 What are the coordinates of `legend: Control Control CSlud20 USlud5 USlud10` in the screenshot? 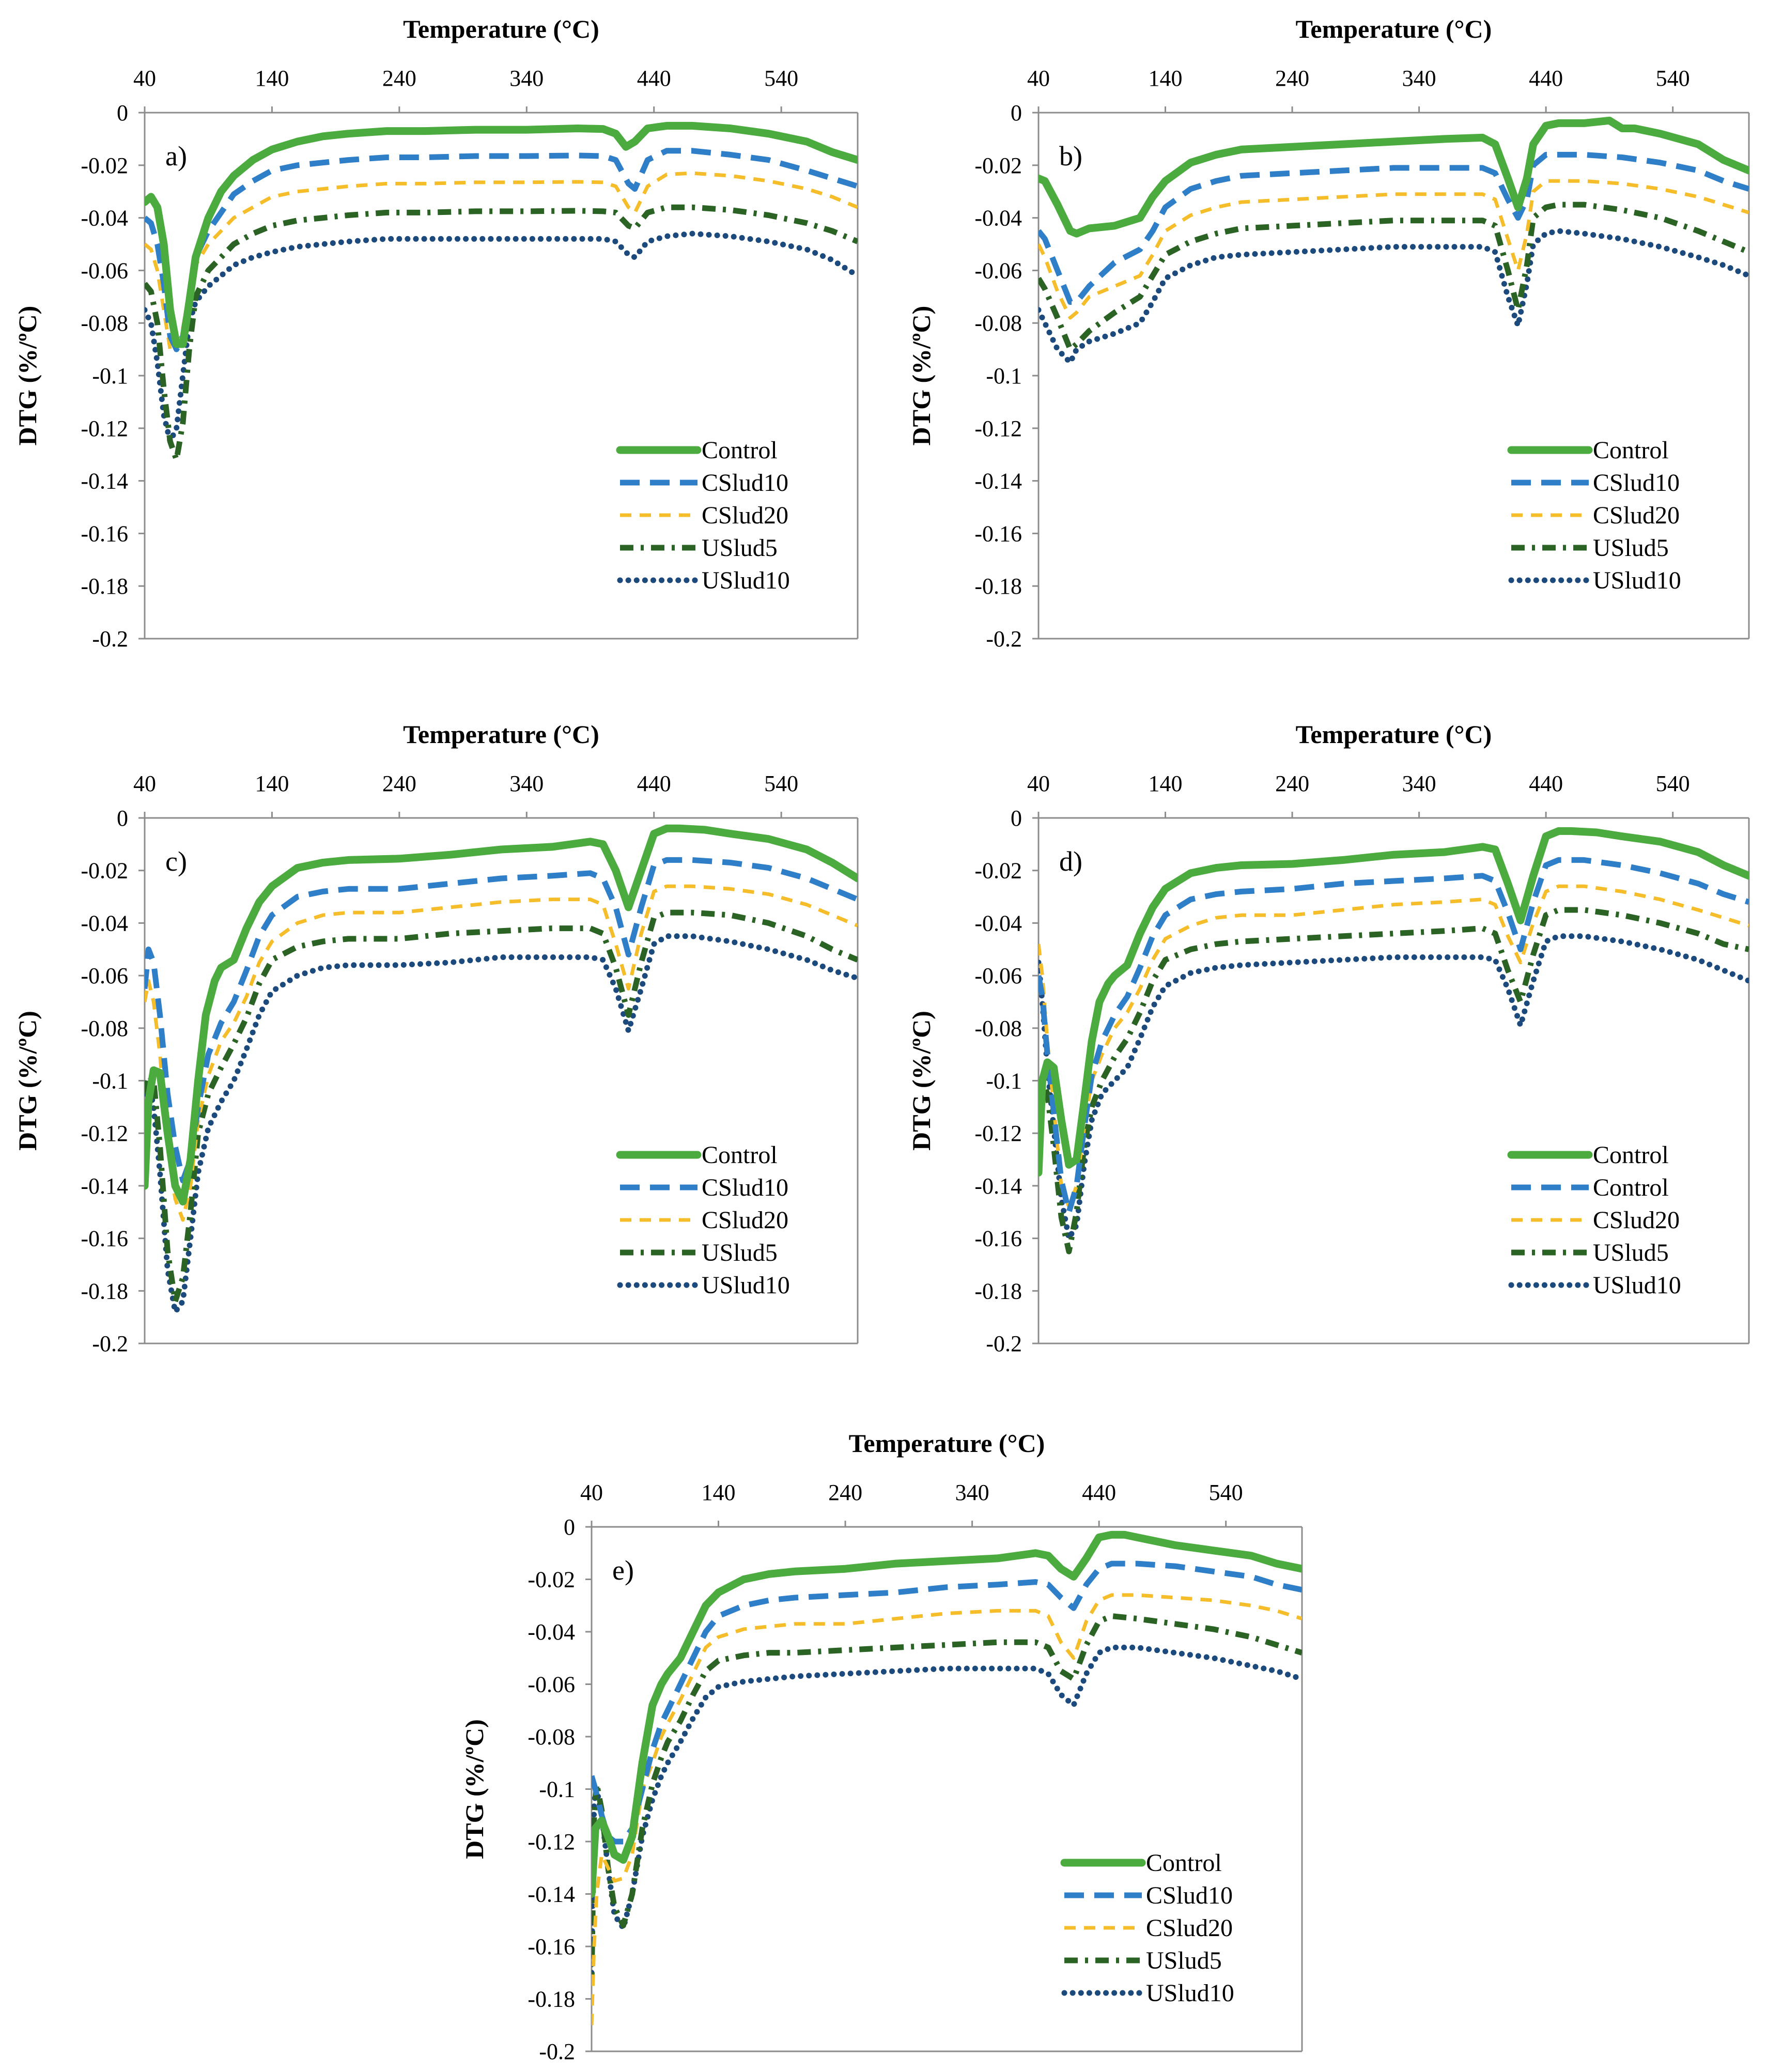 It's located at (1594, 1220).